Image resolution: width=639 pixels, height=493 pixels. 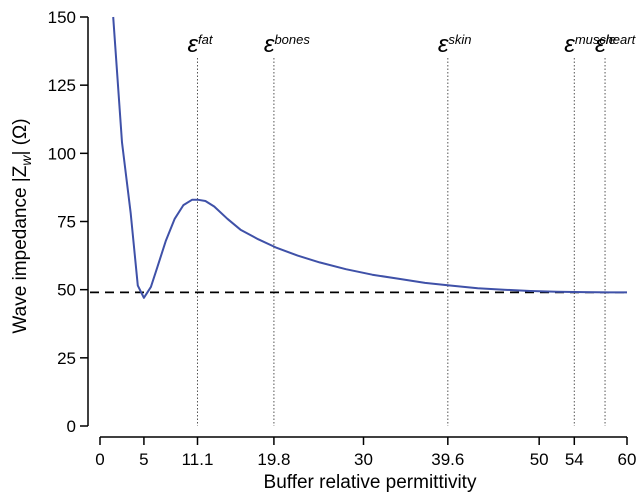 What do you see at coordinates (206, 39) in the screenshot?
I see `tissue-label-sub: fat` at bounding box center [206, 39].